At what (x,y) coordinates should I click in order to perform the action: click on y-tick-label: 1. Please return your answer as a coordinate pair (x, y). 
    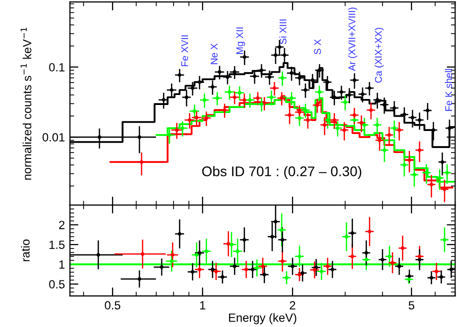
    Looking at the image, I should click on (61, 264).